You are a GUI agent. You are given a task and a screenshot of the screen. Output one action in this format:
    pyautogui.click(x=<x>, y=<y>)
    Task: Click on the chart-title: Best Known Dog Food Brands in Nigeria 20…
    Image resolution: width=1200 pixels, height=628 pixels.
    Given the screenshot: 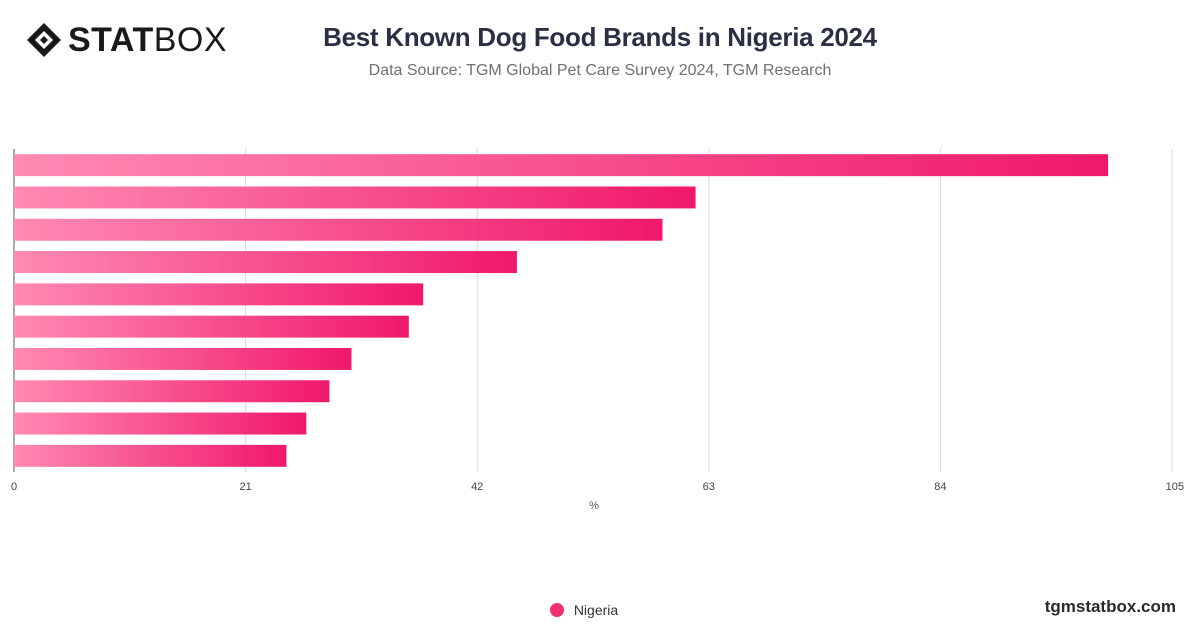 What is the action you would take?
    pyautogui.click(x=600, y=37)
    